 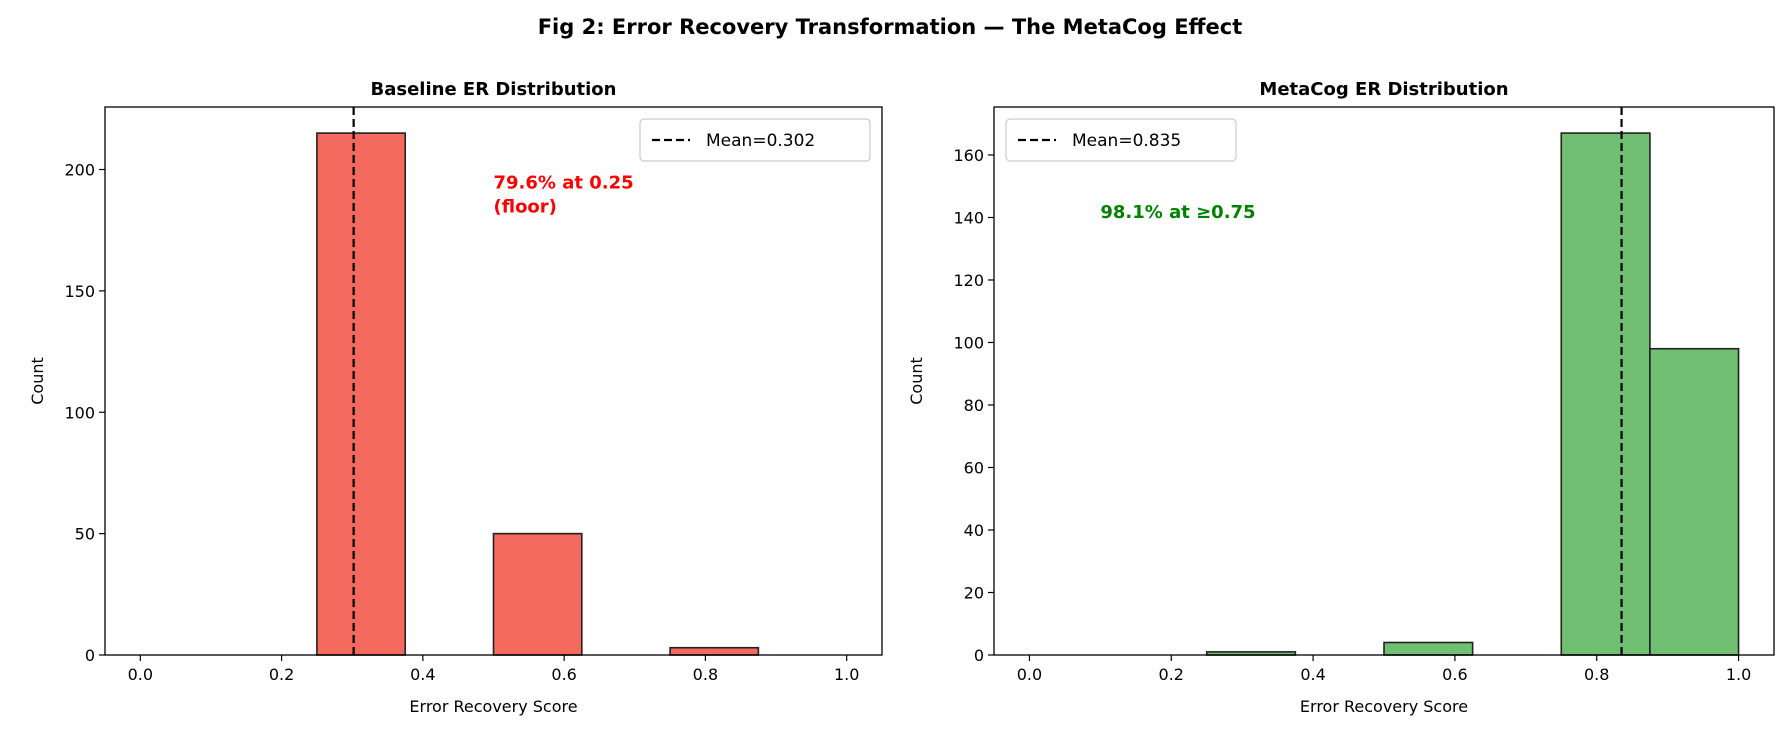 What do you see at coordinates (85, 534) in the screenshot?
I see `y-tick-label: 50` at bounding box center [85, 534].